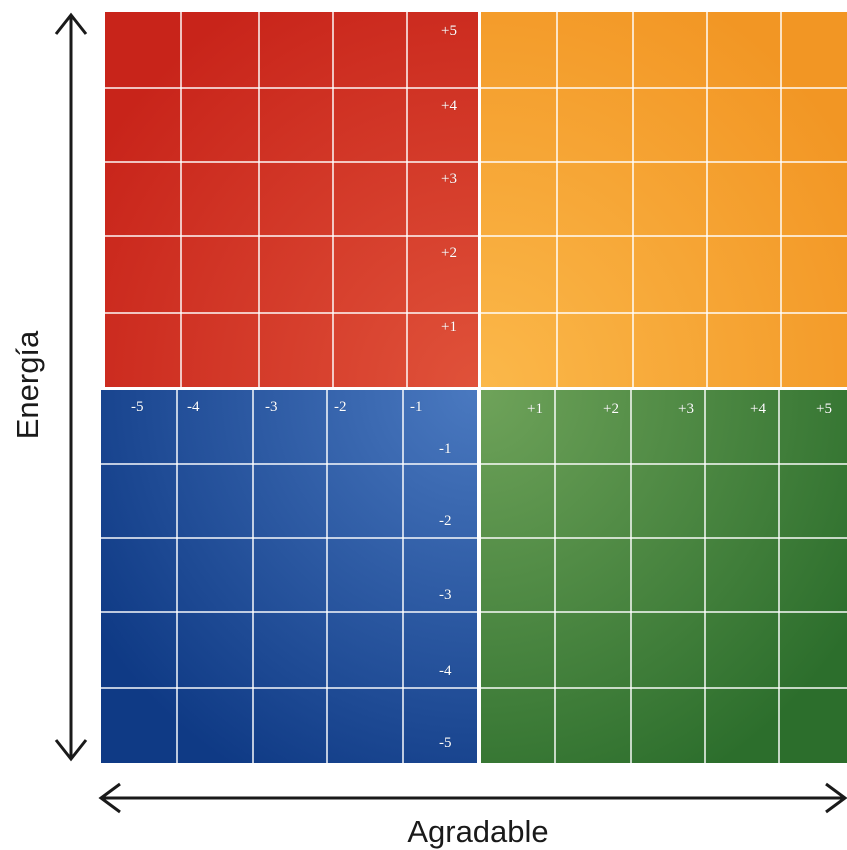 Image resolution: width=847 pixels, height=850 pixels. I want to click on tick-label-minus-2-vertical: -2, so click(445, 521).